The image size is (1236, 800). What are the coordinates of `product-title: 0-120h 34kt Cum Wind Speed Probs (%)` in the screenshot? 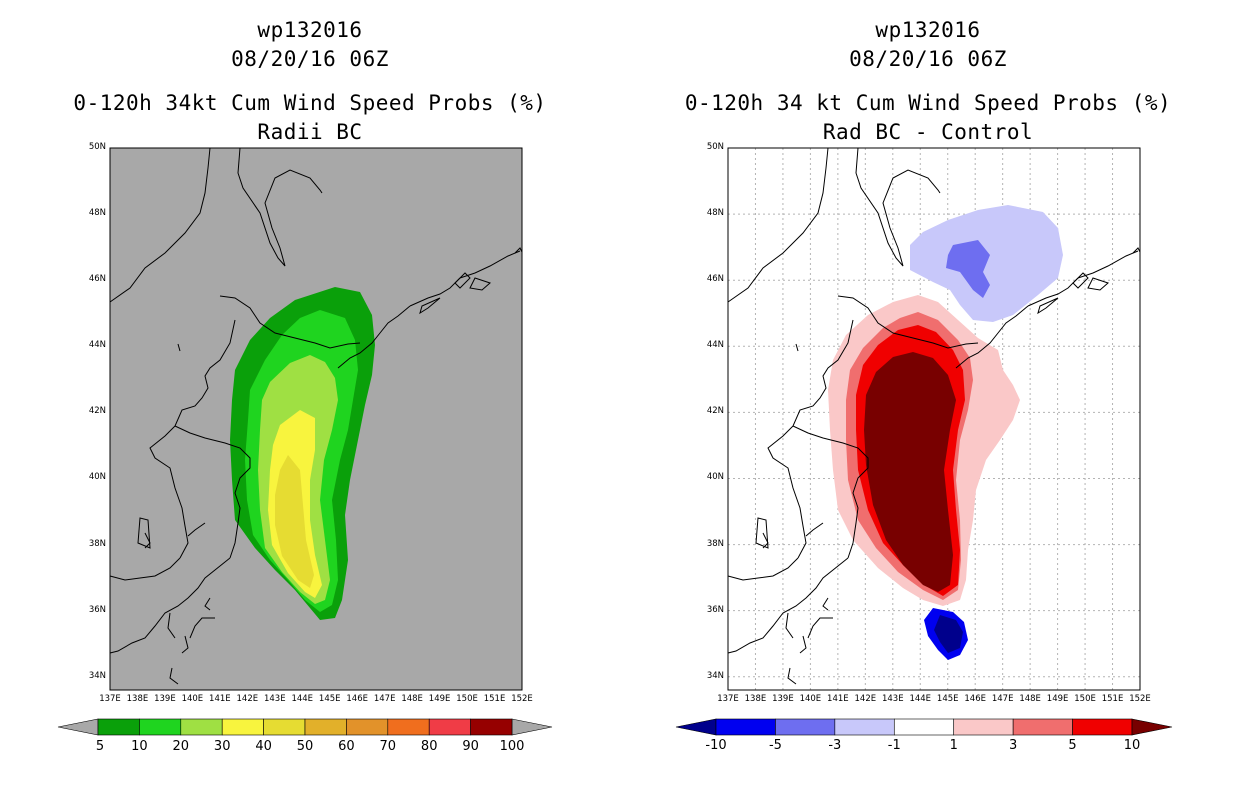 It's located at (310, 103).